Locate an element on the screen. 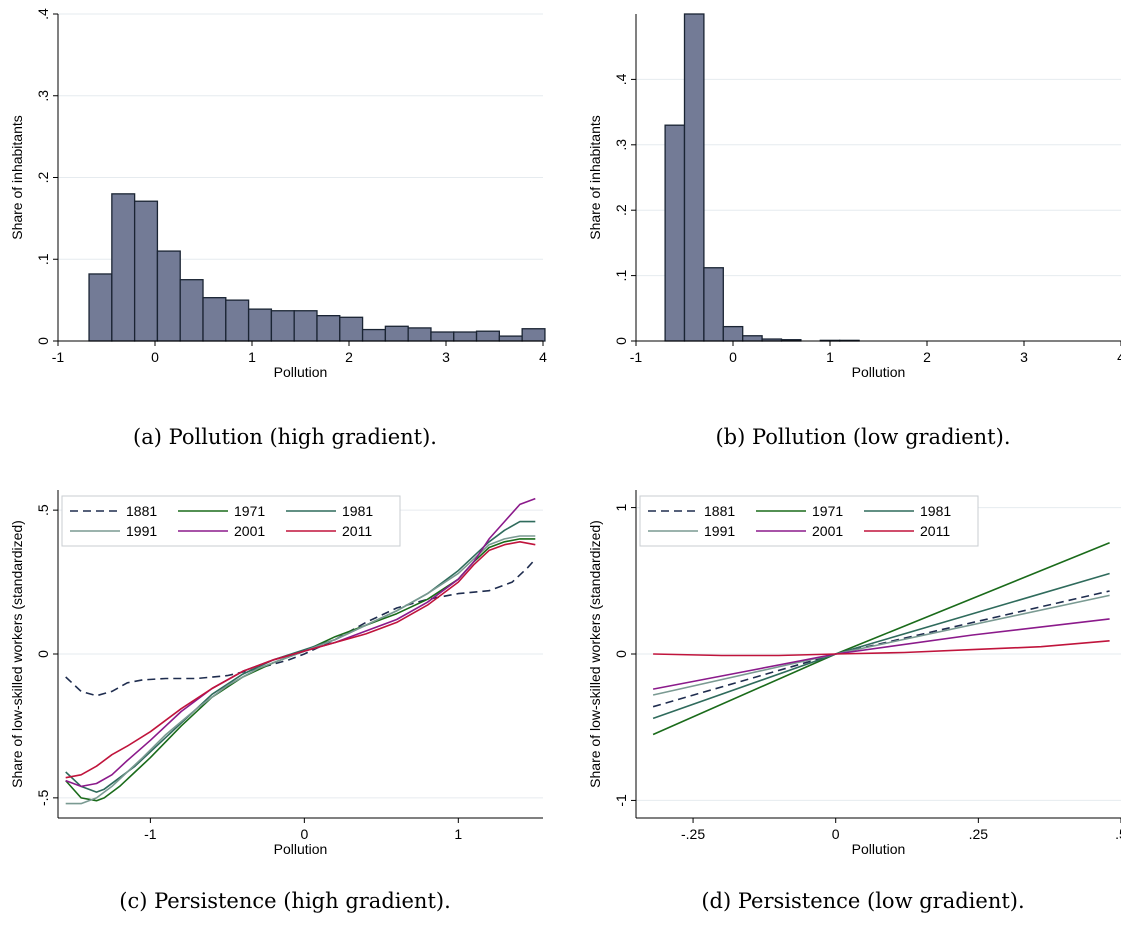 The width and height of the screenshot is (1121, 929). caption-c: (c) Persistence (high gradient). is located at coordinates (285, 901).